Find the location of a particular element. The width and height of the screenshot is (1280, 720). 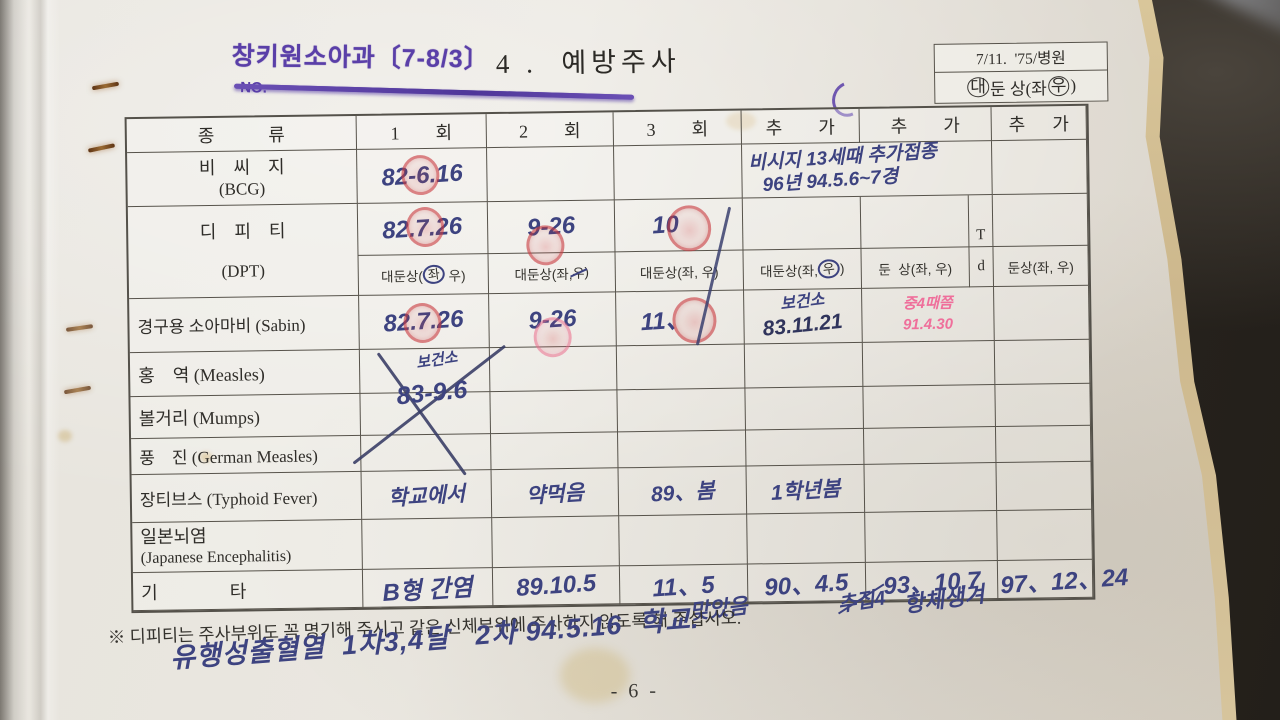

info-box-date: 7/11. '75/병원 is located at coordinates (1021, 57).